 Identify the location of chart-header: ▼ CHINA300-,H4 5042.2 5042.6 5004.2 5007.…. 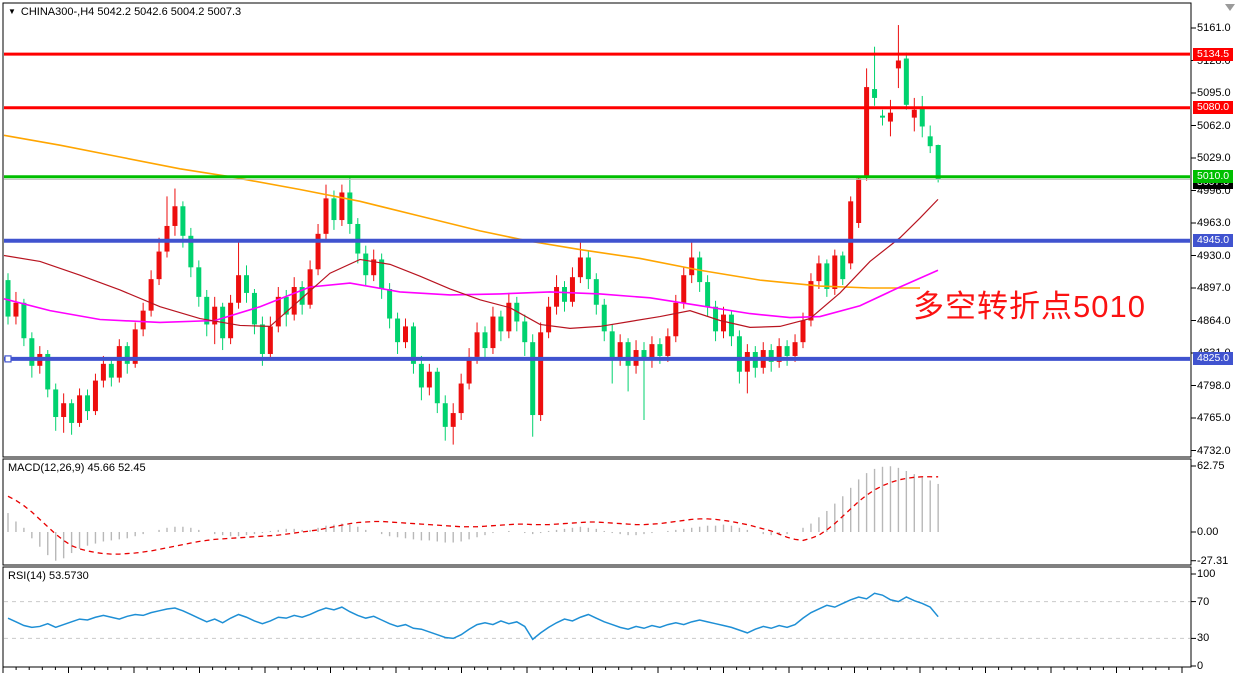
(124, 12).